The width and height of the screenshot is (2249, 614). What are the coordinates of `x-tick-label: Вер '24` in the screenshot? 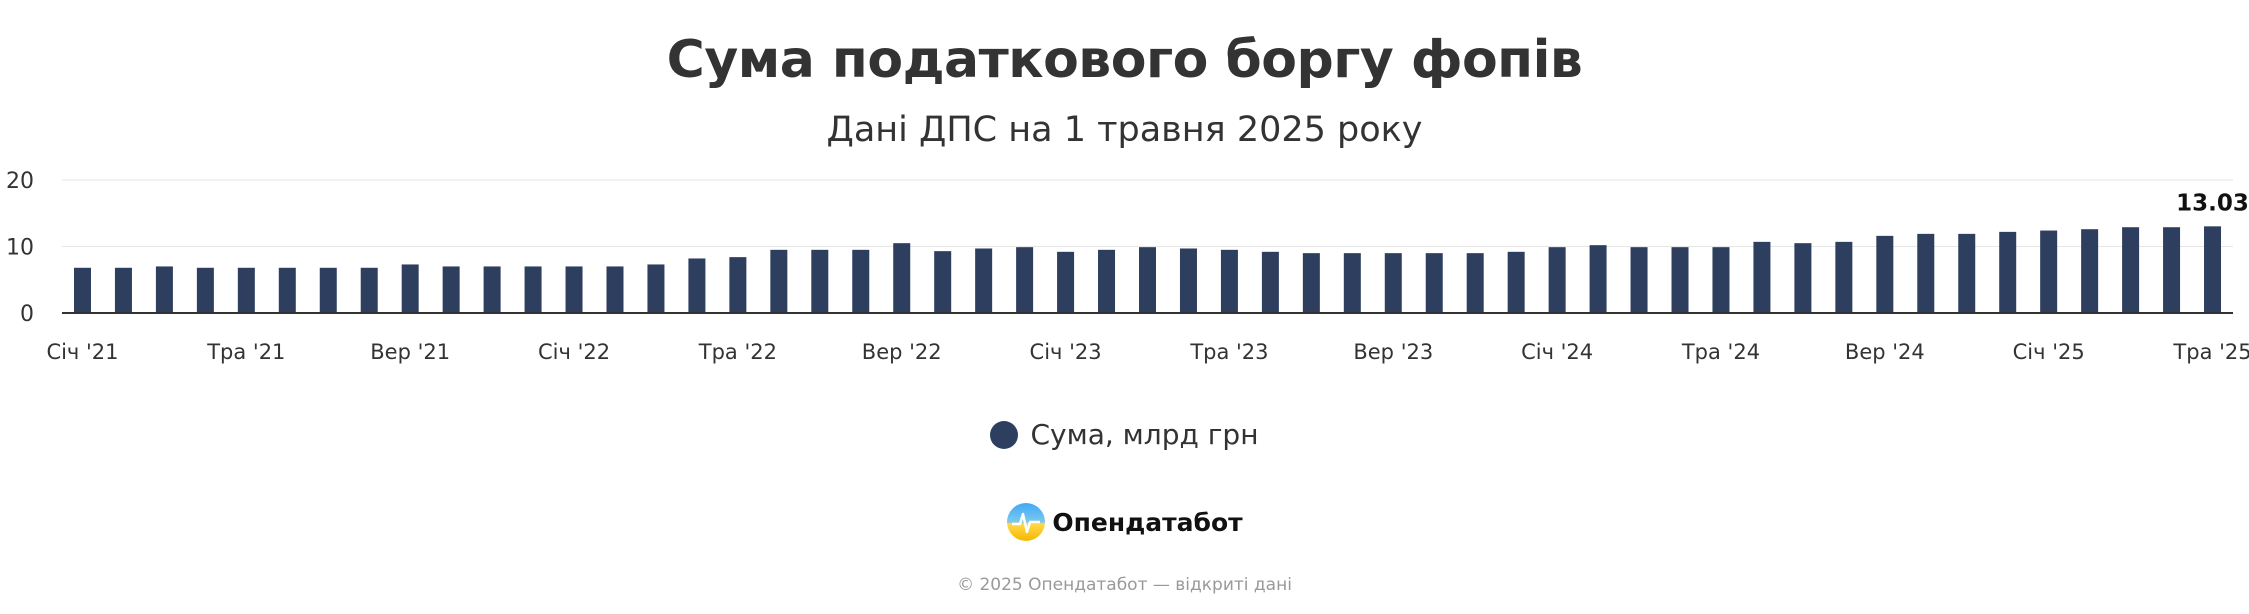 It's located at (1885, 352).